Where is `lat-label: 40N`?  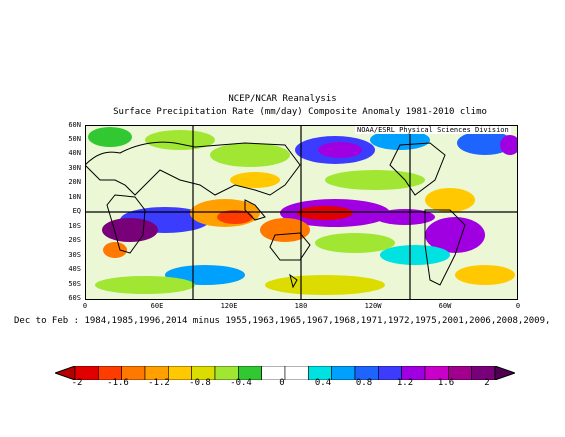
lat-label: 40N is located at coordinates (74, 153).